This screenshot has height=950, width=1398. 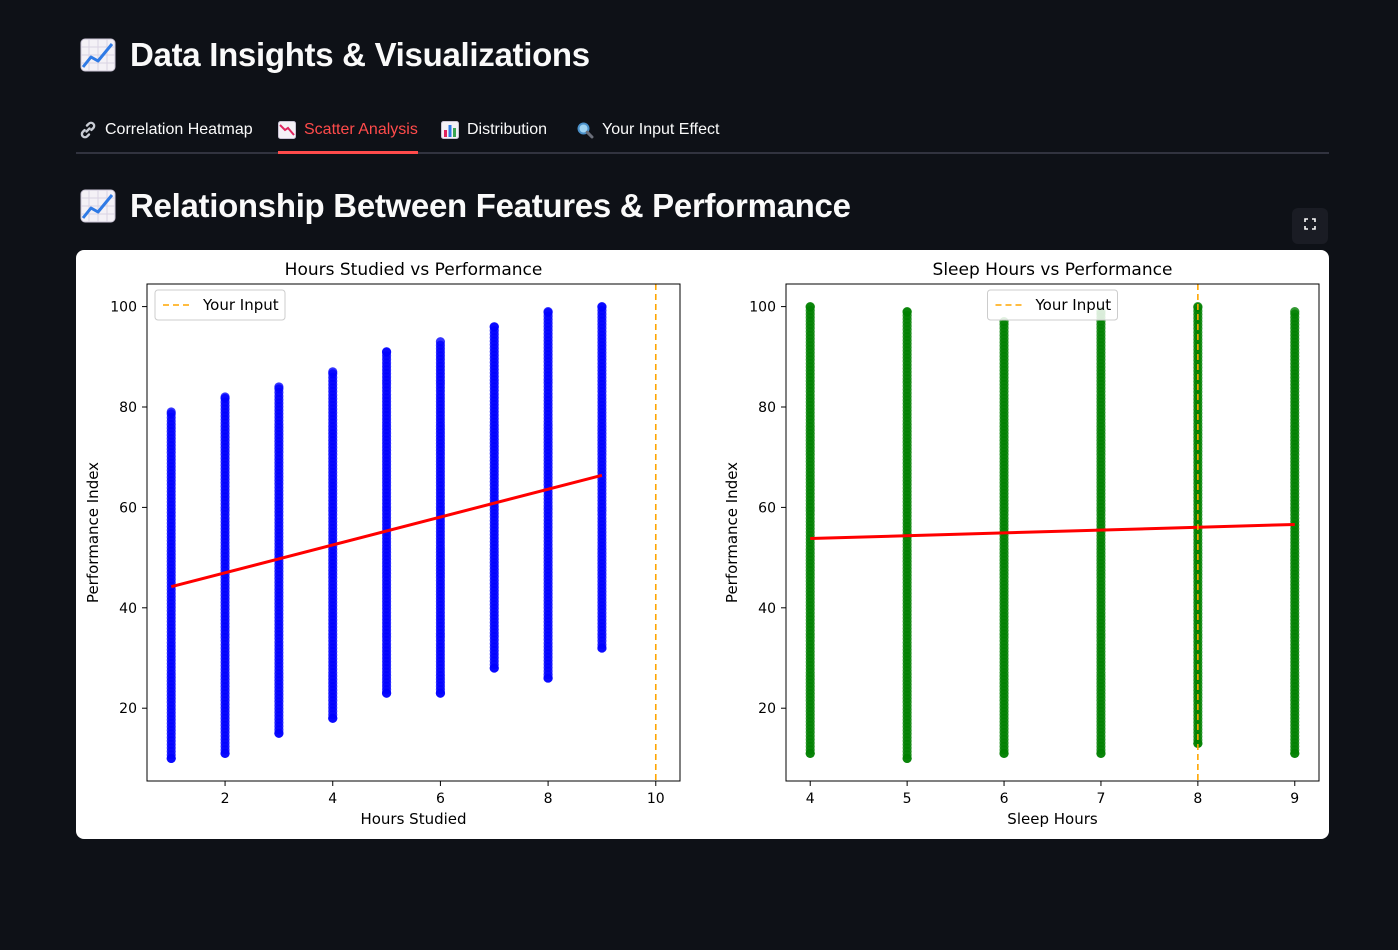 What do you see at coordinates (1052, 819) in the screenshot?
I see `x-axis-label: Sleep Hours` at bounding box center [1052, 819].